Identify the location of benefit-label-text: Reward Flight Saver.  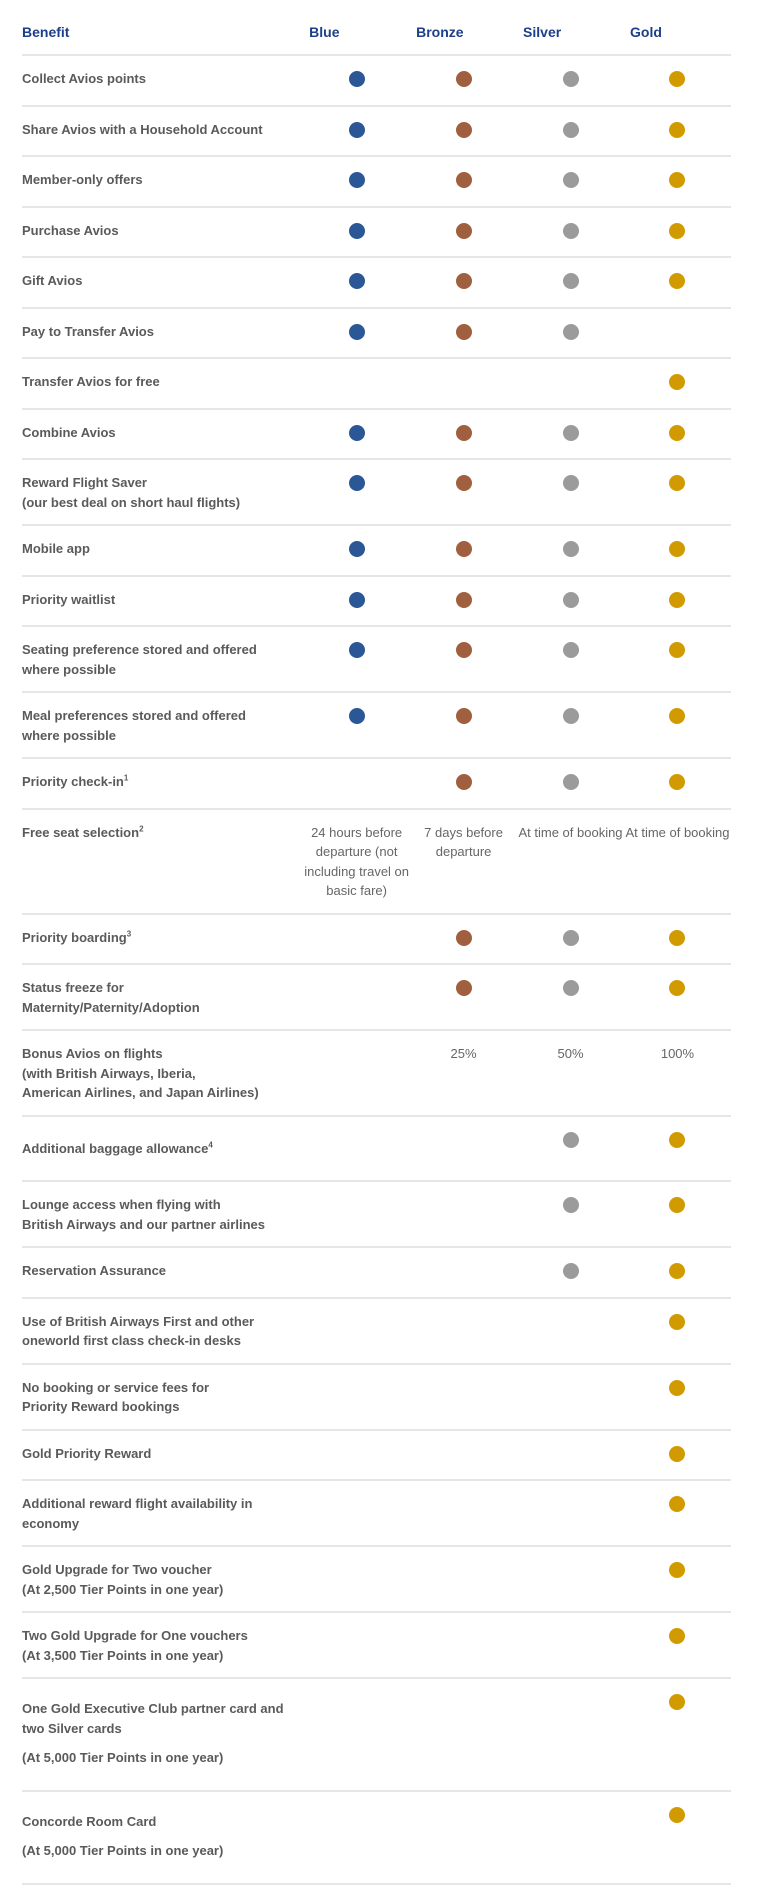
(84, 482).